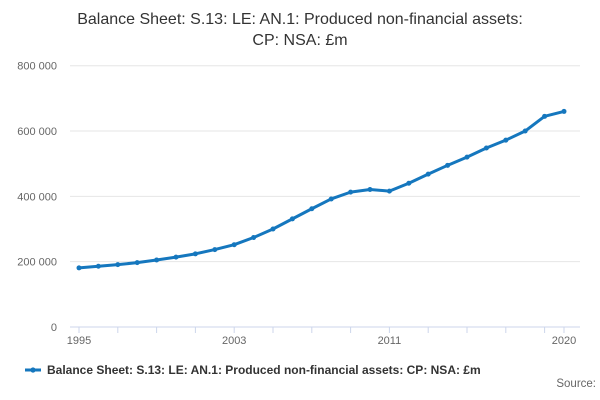 Image resolution: width=600 pixels, height=400 pixels. Describe the element at coordinates (390, 341) in the screenshot. I see `x-tick-label: 2011` at that location.